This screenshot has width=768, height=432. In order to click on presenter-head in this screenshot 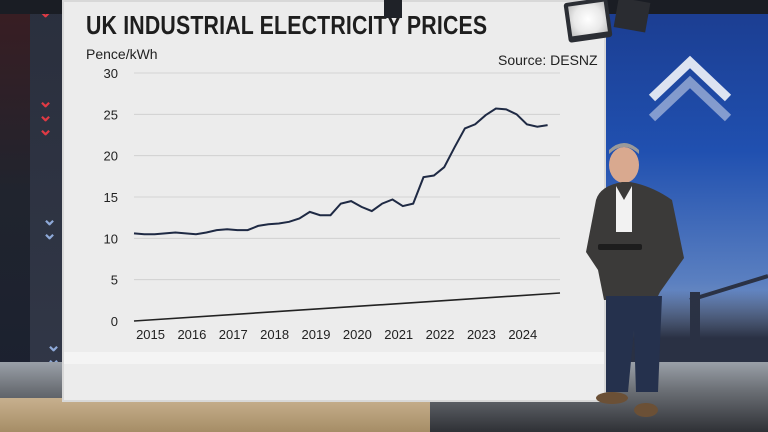, I will do `click(624, 165)`.